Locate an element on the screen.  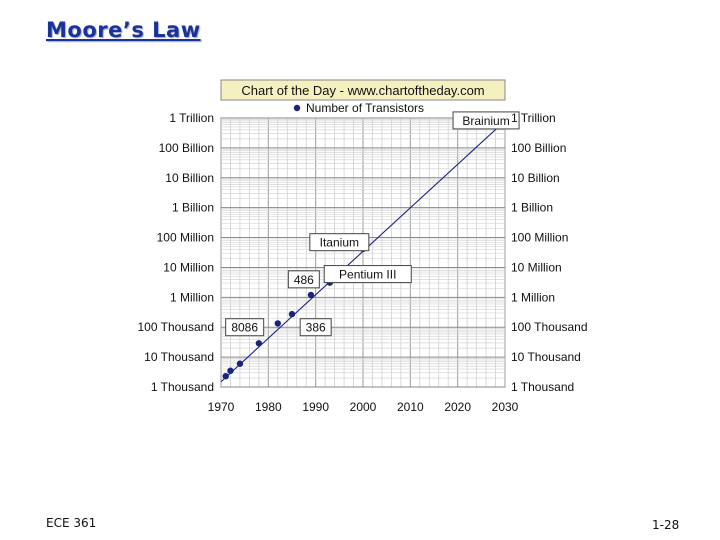
footer-slide-number: 1-28 is located at coordinates (666, 525).